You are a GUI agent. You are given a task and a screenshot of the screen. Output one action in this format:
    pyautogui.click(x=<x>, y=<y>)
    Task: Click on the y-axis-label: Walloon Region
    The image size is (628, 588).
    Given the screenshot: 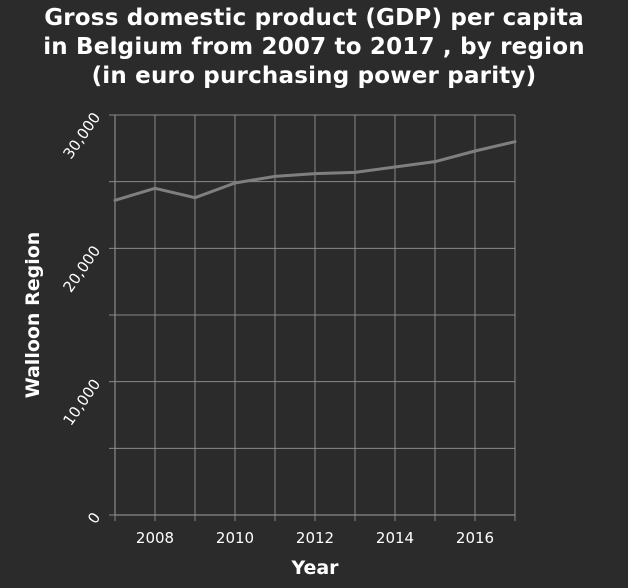 What is the action you would take?
    pyautogui.click(x=33, y=315)
    